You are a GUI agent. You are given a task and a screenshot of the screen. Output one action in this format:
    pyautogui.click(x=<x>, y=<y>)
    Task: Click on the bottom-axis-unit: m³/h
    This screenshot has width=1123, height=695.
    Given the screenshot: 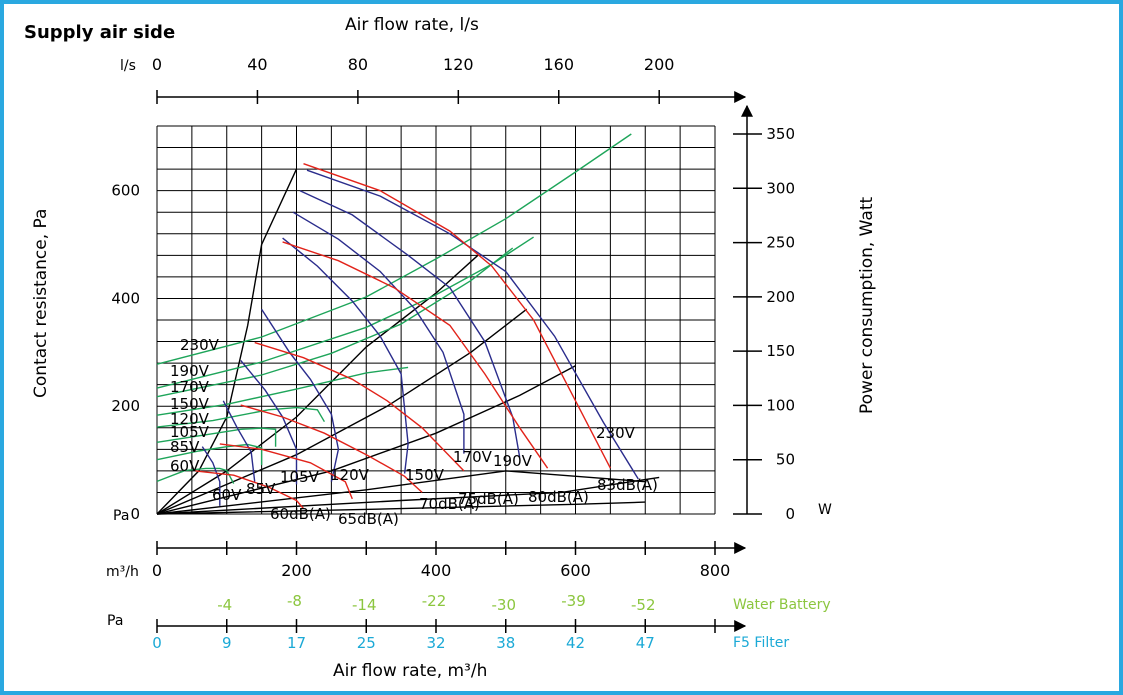 What is the action you would take?
    pyautogui.click(x=122, y=572)
    